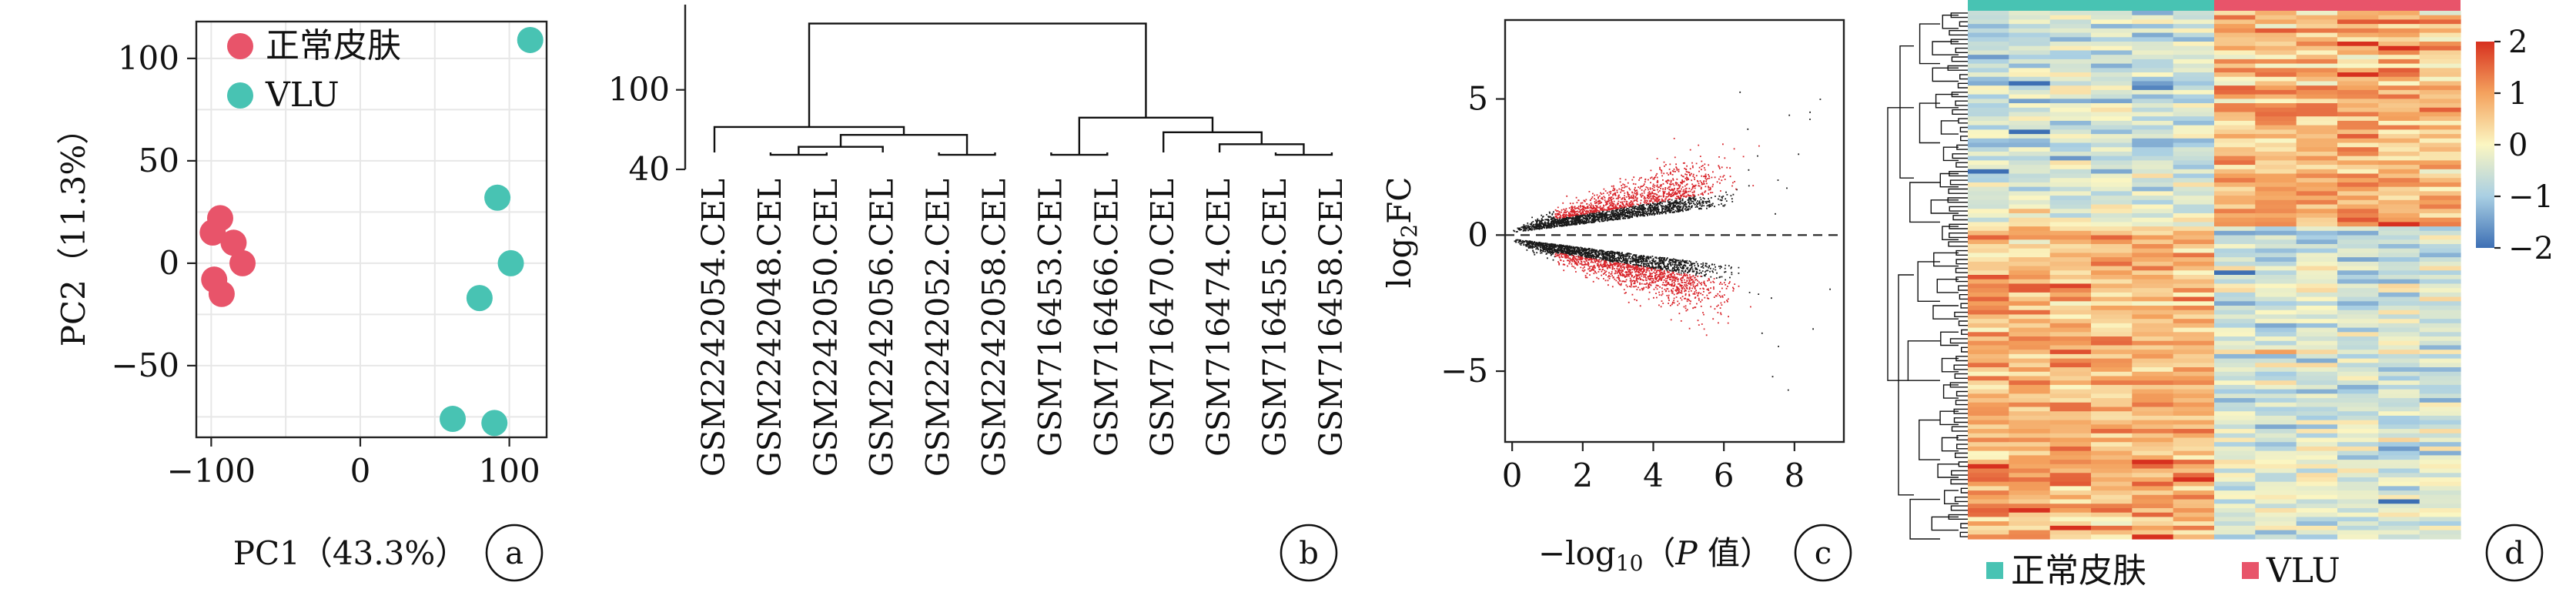 This screenshot has height=599, width=2576. Describe the element at coordinates (74, 229) in the screenshot. I see `pca-y-axis-label: PC2（11.3%）` at that location.